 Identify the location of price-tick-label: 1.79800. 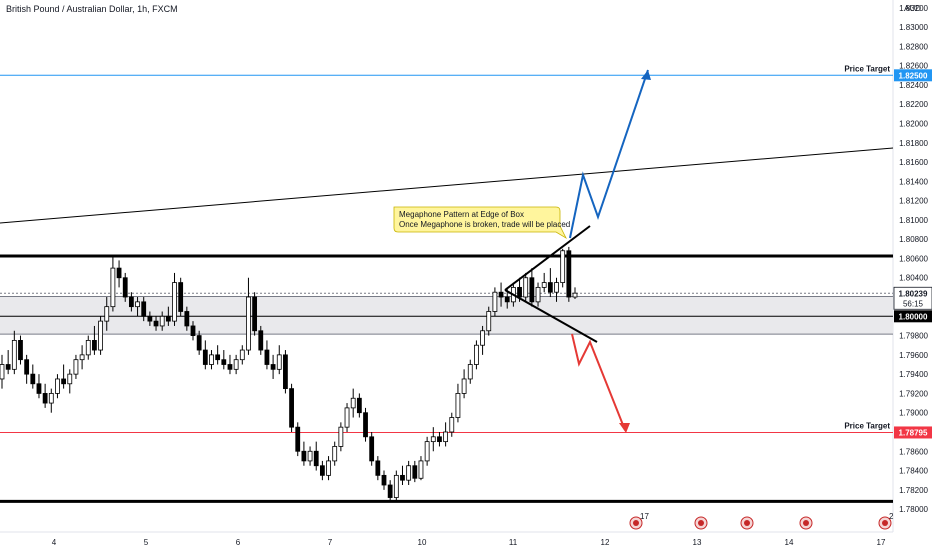
(913, 336).